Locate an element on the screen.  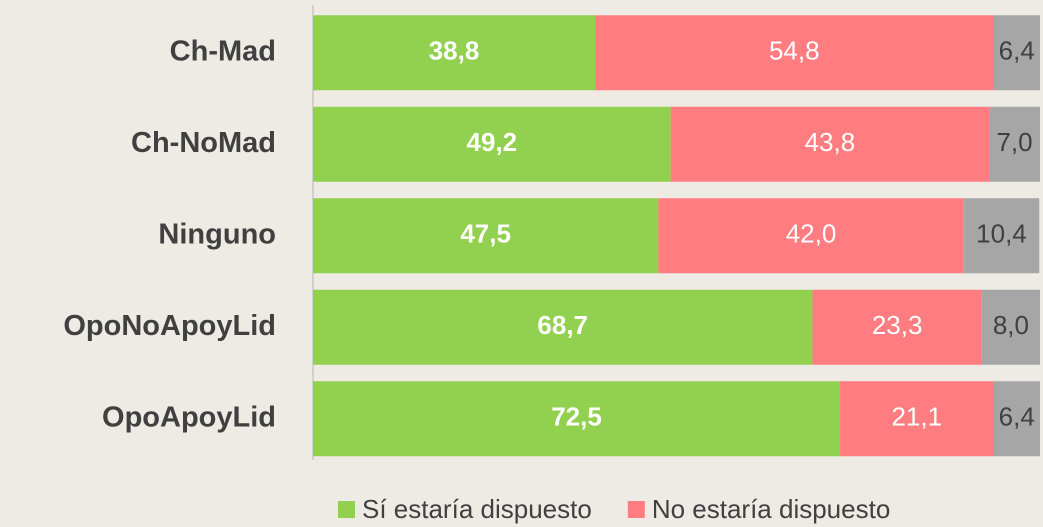
legend-label: No estaría dispuesto is located at coordinates (771, 509).